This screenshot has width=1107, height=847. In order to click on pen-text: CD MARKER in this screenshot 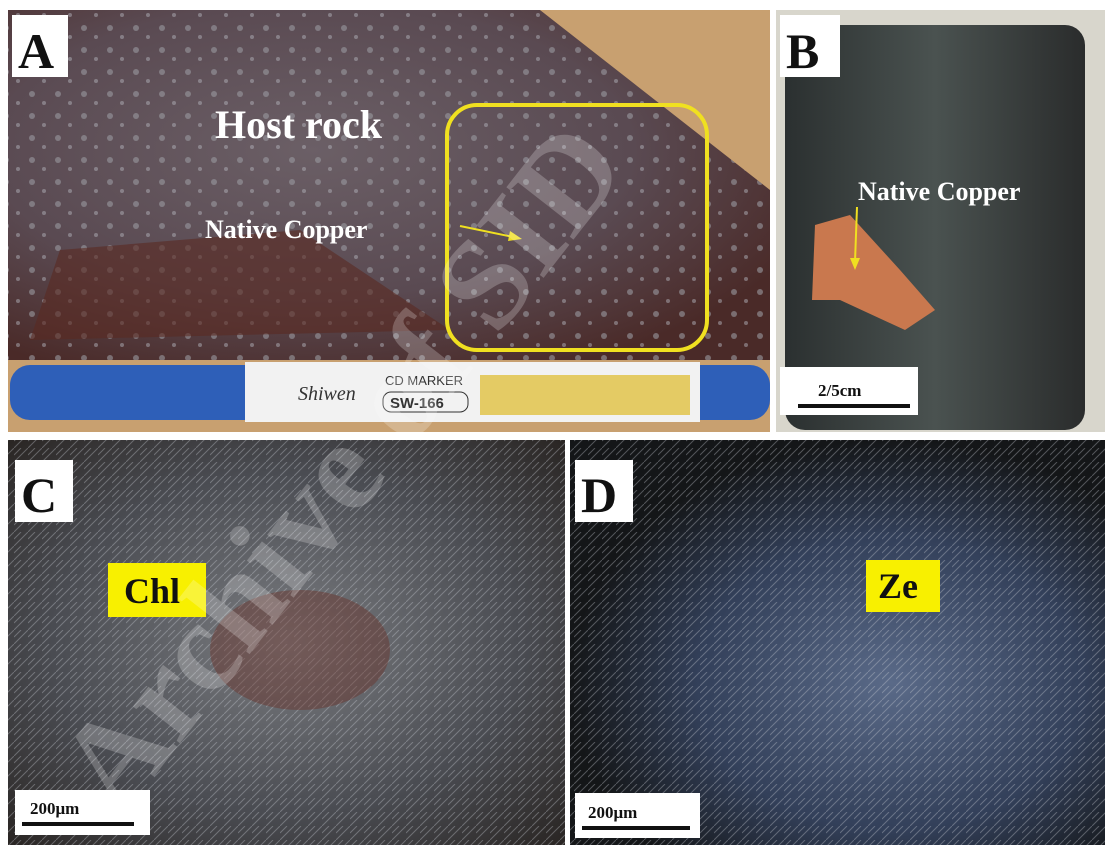, I will do `click(424, 380)`.